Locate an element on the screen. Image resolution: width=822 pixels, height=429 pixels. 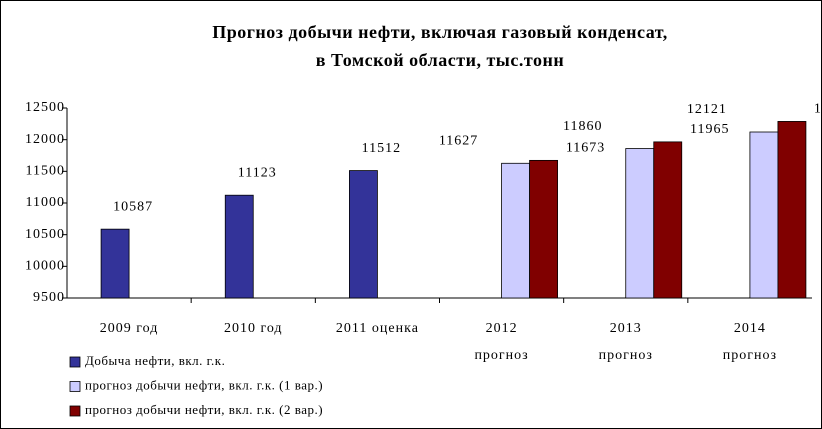
data-label: 11123 is located at coordinates (257, 172).